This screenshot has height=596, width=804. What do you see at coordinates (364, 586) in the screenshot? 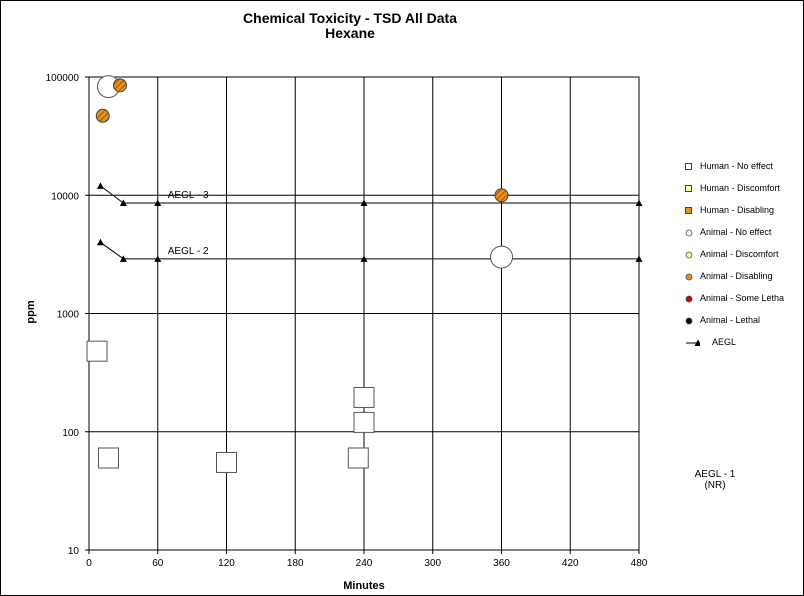
I see `x-axis-label: Minutes` at bounding box center [364, 586].